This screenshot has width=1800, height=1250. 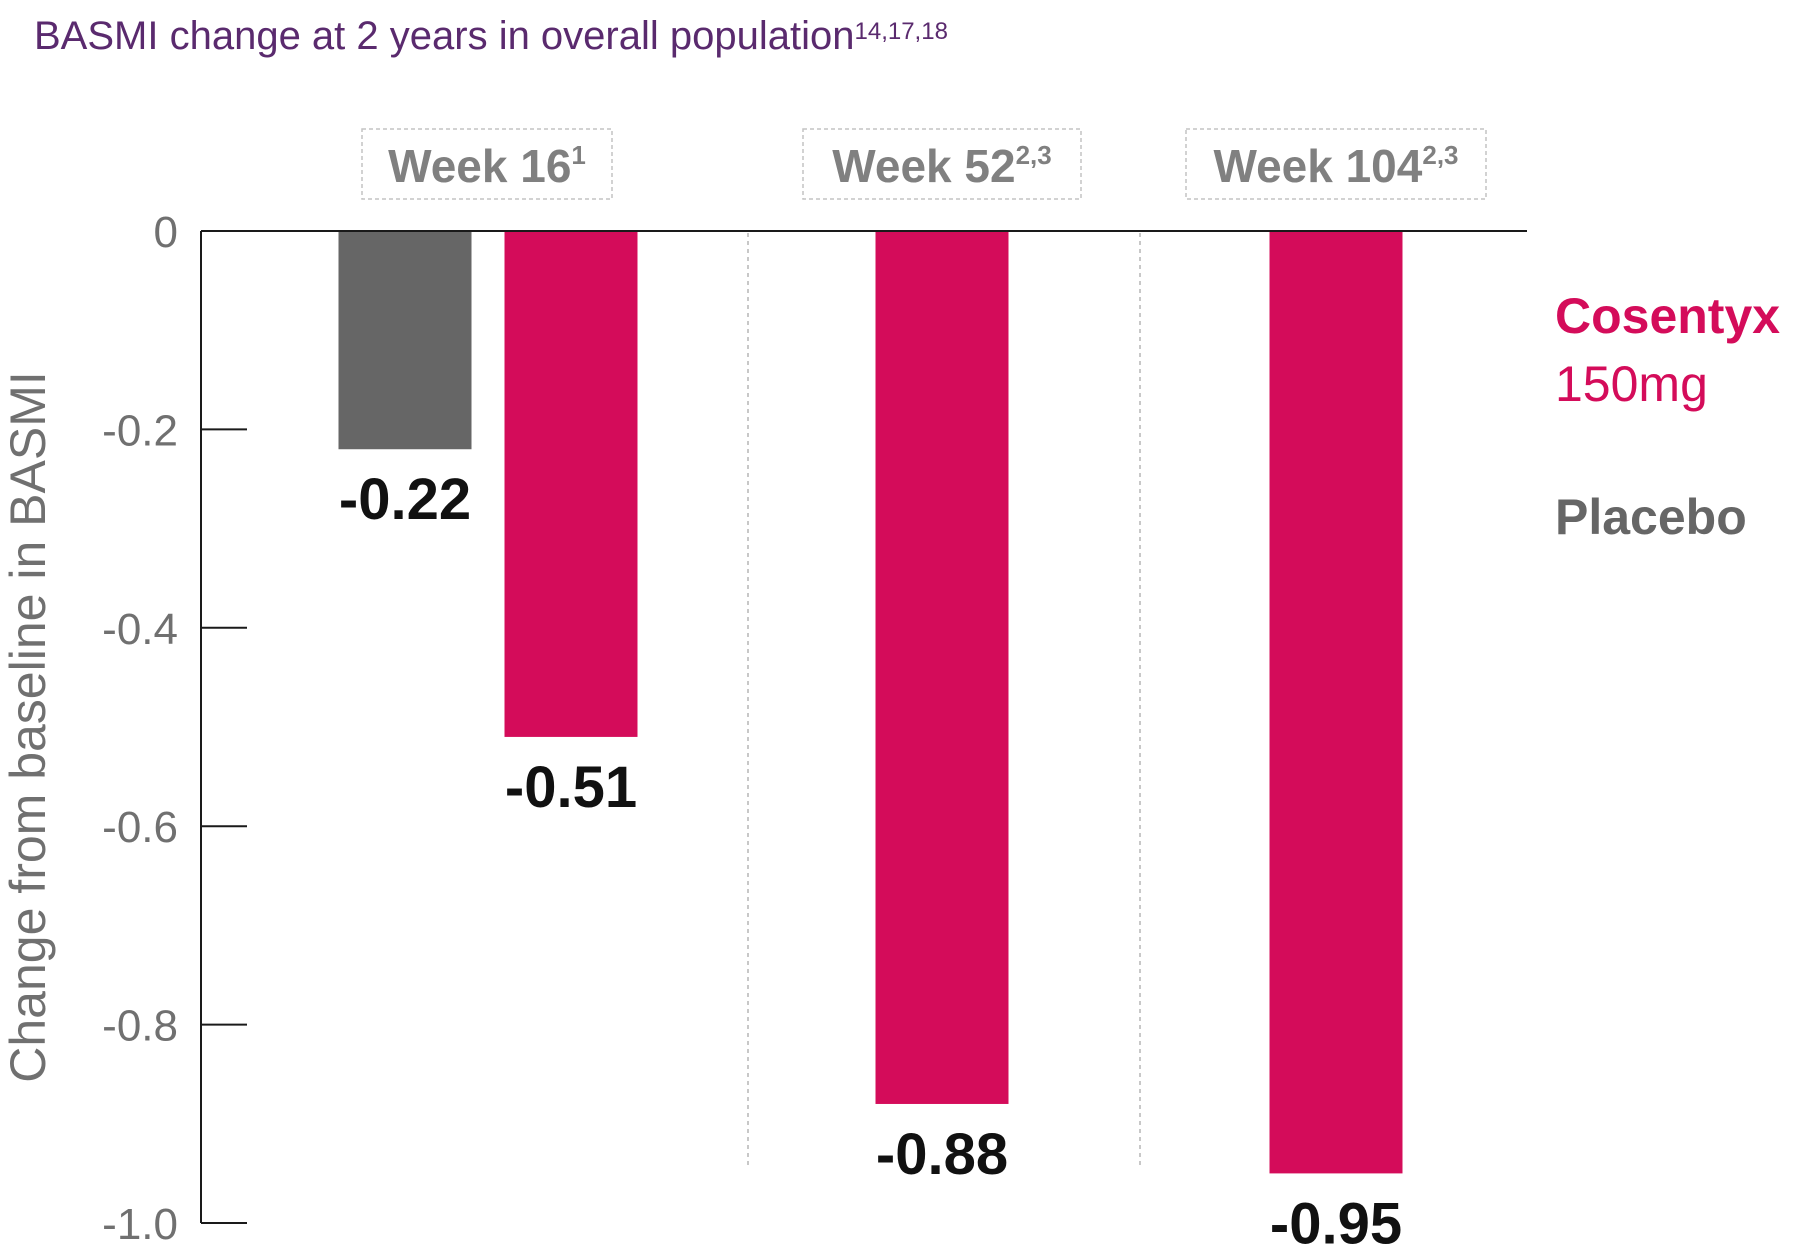 What do you see at coordinates (571, 787) in the screenshot?
I see `bar-value-label: -0.51` at bounding box center [571, 787].